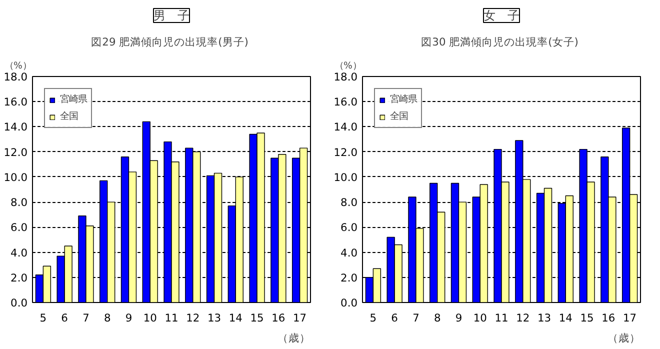 This screenshot has height=349, width=660. Describe the element at coordinates (169, 42) in the screenshot. I see `chart-title: 図29 肥満傾向児の出現率(男子)` at that location.